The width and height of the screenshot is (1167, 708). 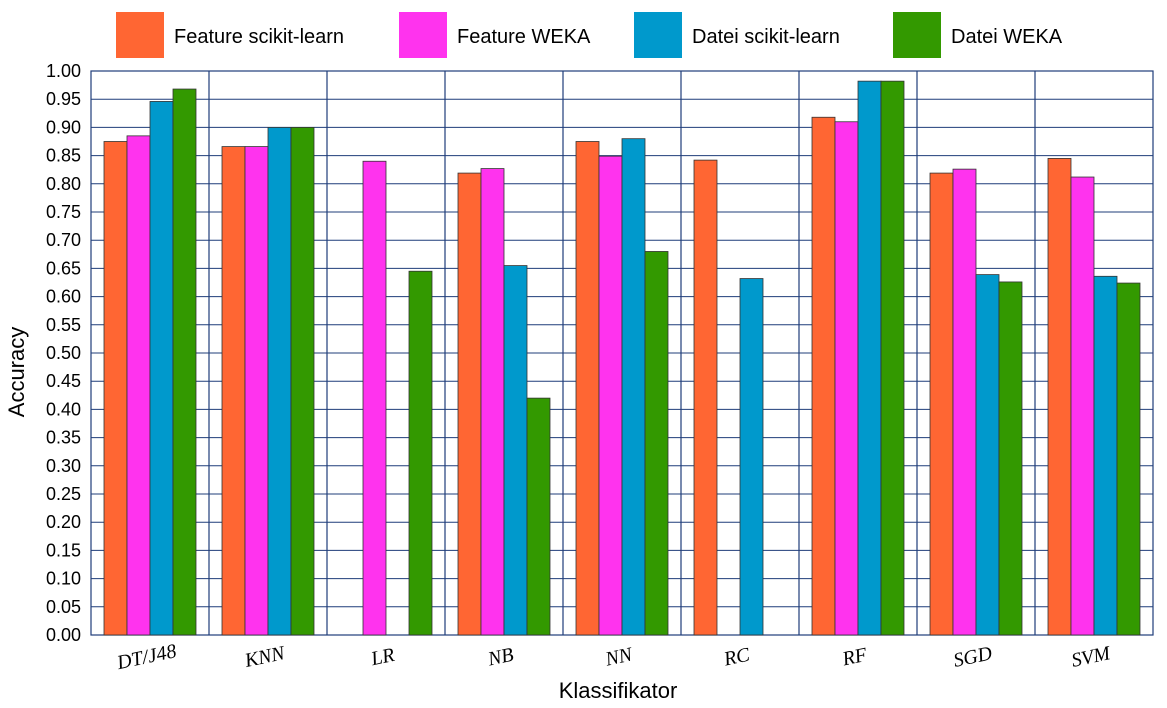 I want to click on x-axis-ticks: DT/J48 KNN LR NB NN RC RF SGD SVM, so click(x=613, y=657).